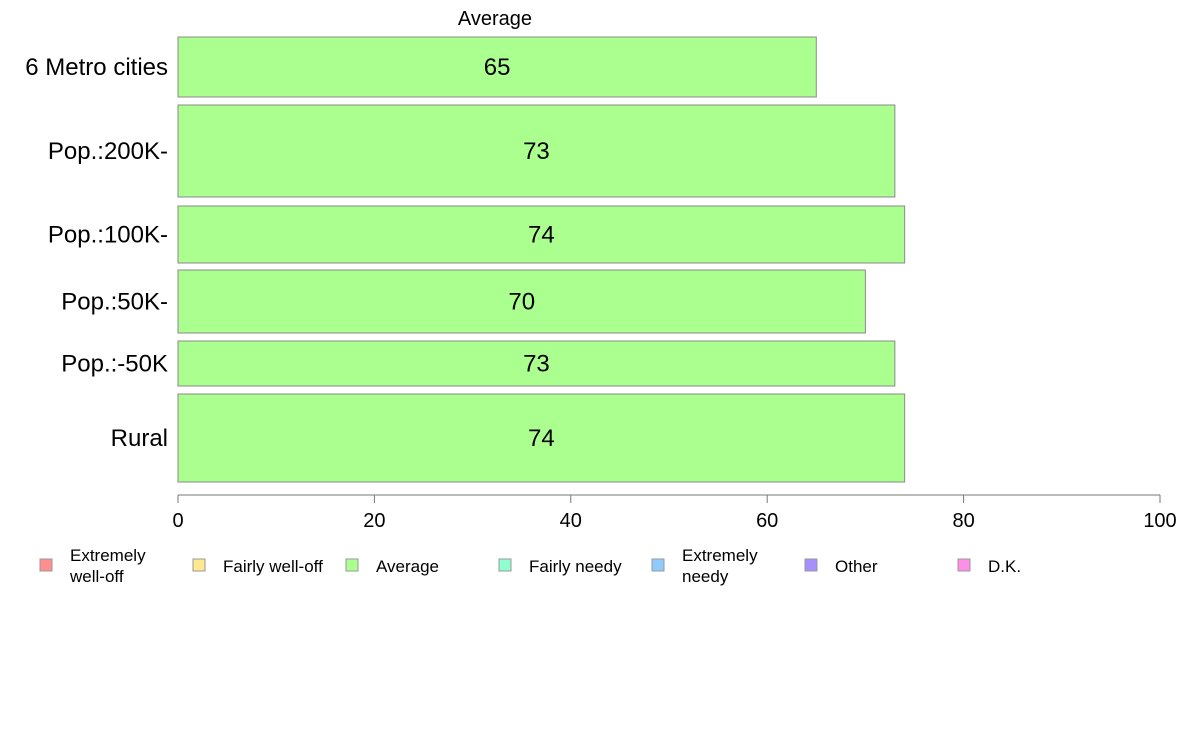  I want to click on legend-item: Extremely needy, so click(704, 566).